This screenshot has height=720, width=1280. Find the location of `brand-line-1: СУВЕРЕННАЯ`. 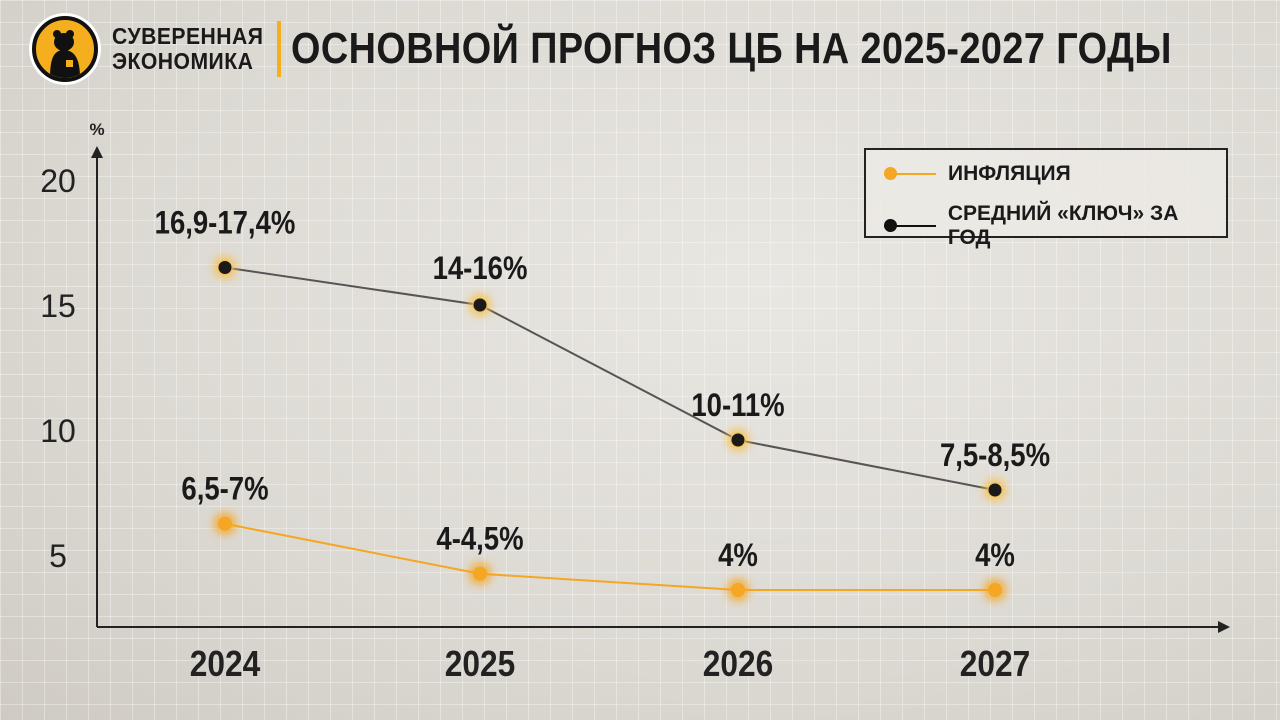

brand-line-1: СУВЕРЕННАЯ is located at coordinates (188, 36).